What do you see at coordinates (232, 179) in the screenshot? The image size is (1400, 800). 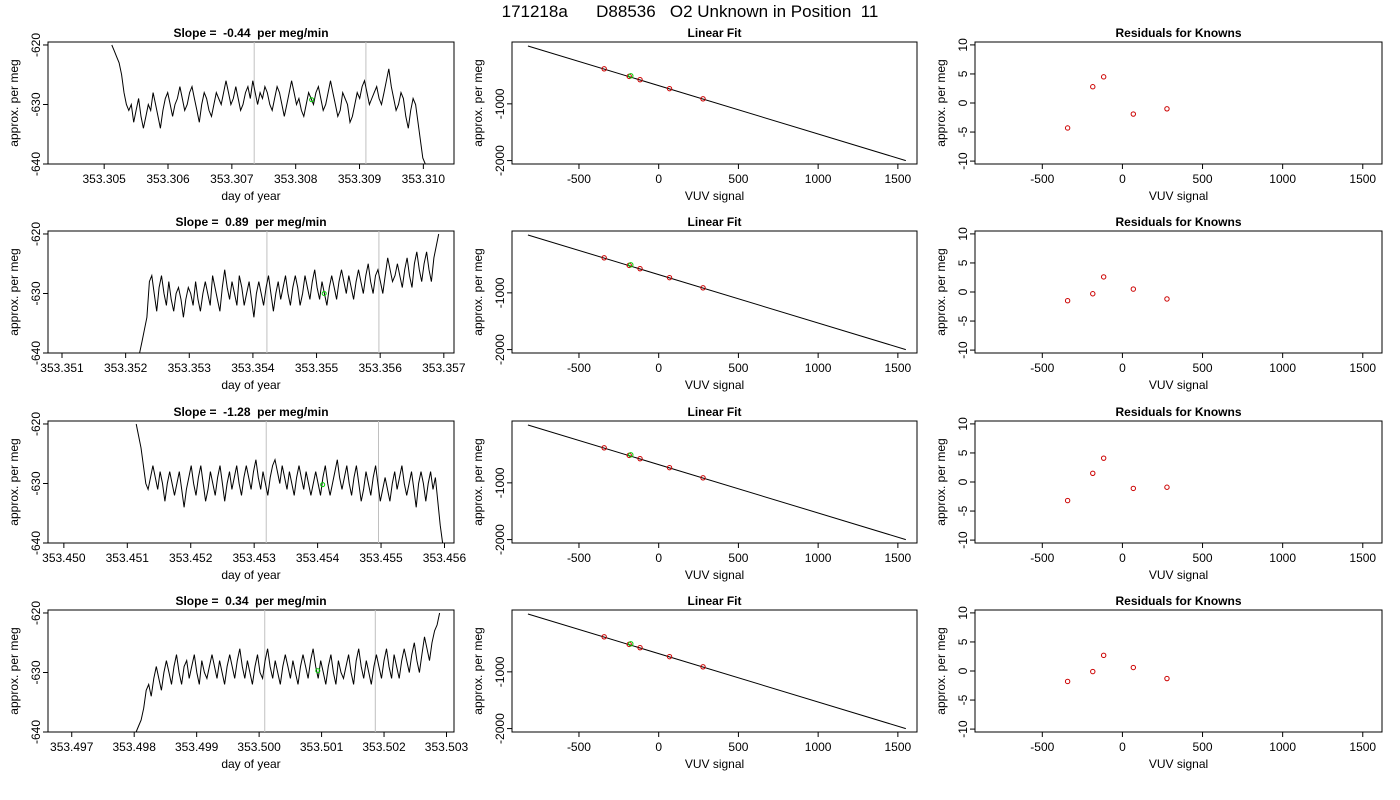 I see `x-tick-label: 353.307` at bounding box center [232, 179].